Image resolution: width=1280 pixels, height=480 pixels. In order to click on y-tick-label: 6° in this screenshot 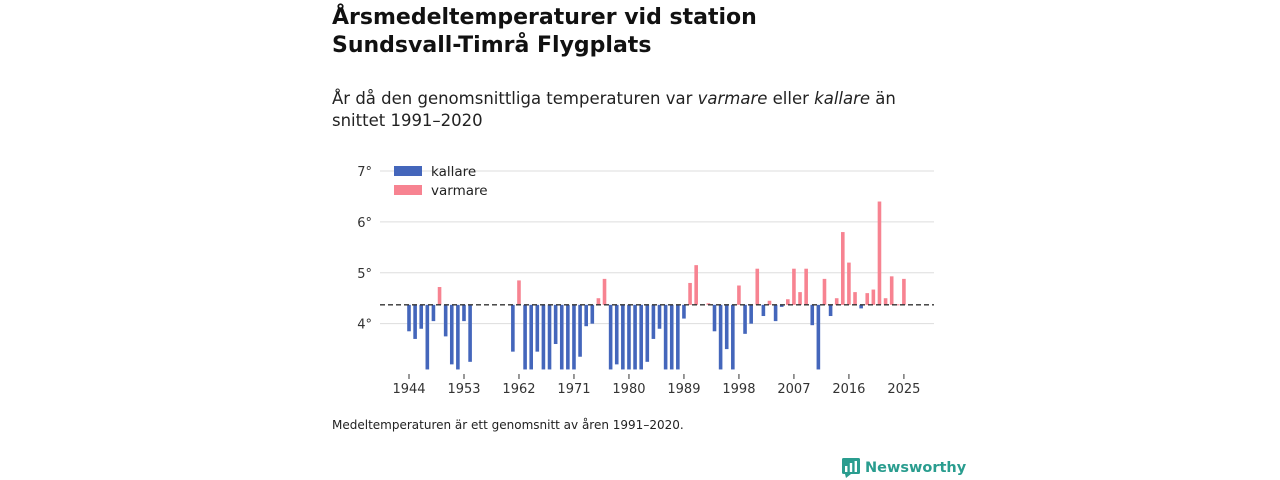, I will do `click(364, 223)`.